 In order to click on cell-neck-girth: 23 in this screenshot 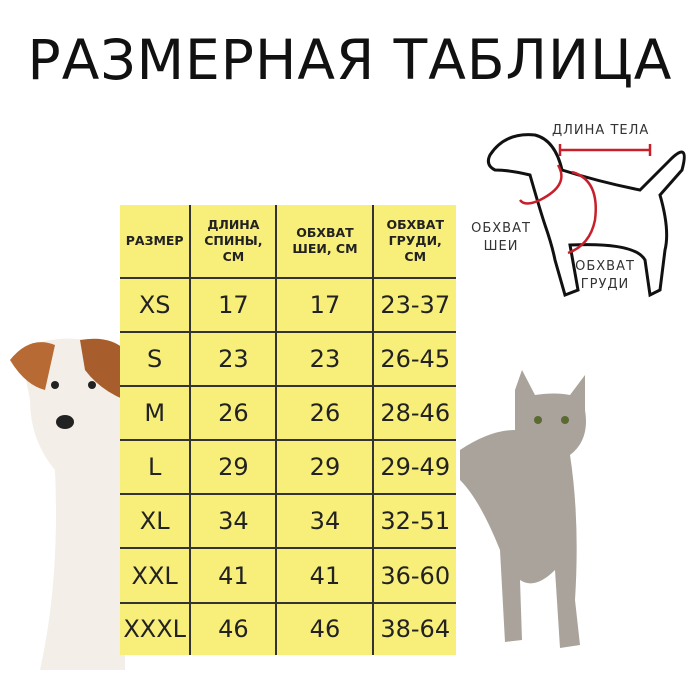, I will do `click(324, 360)`.